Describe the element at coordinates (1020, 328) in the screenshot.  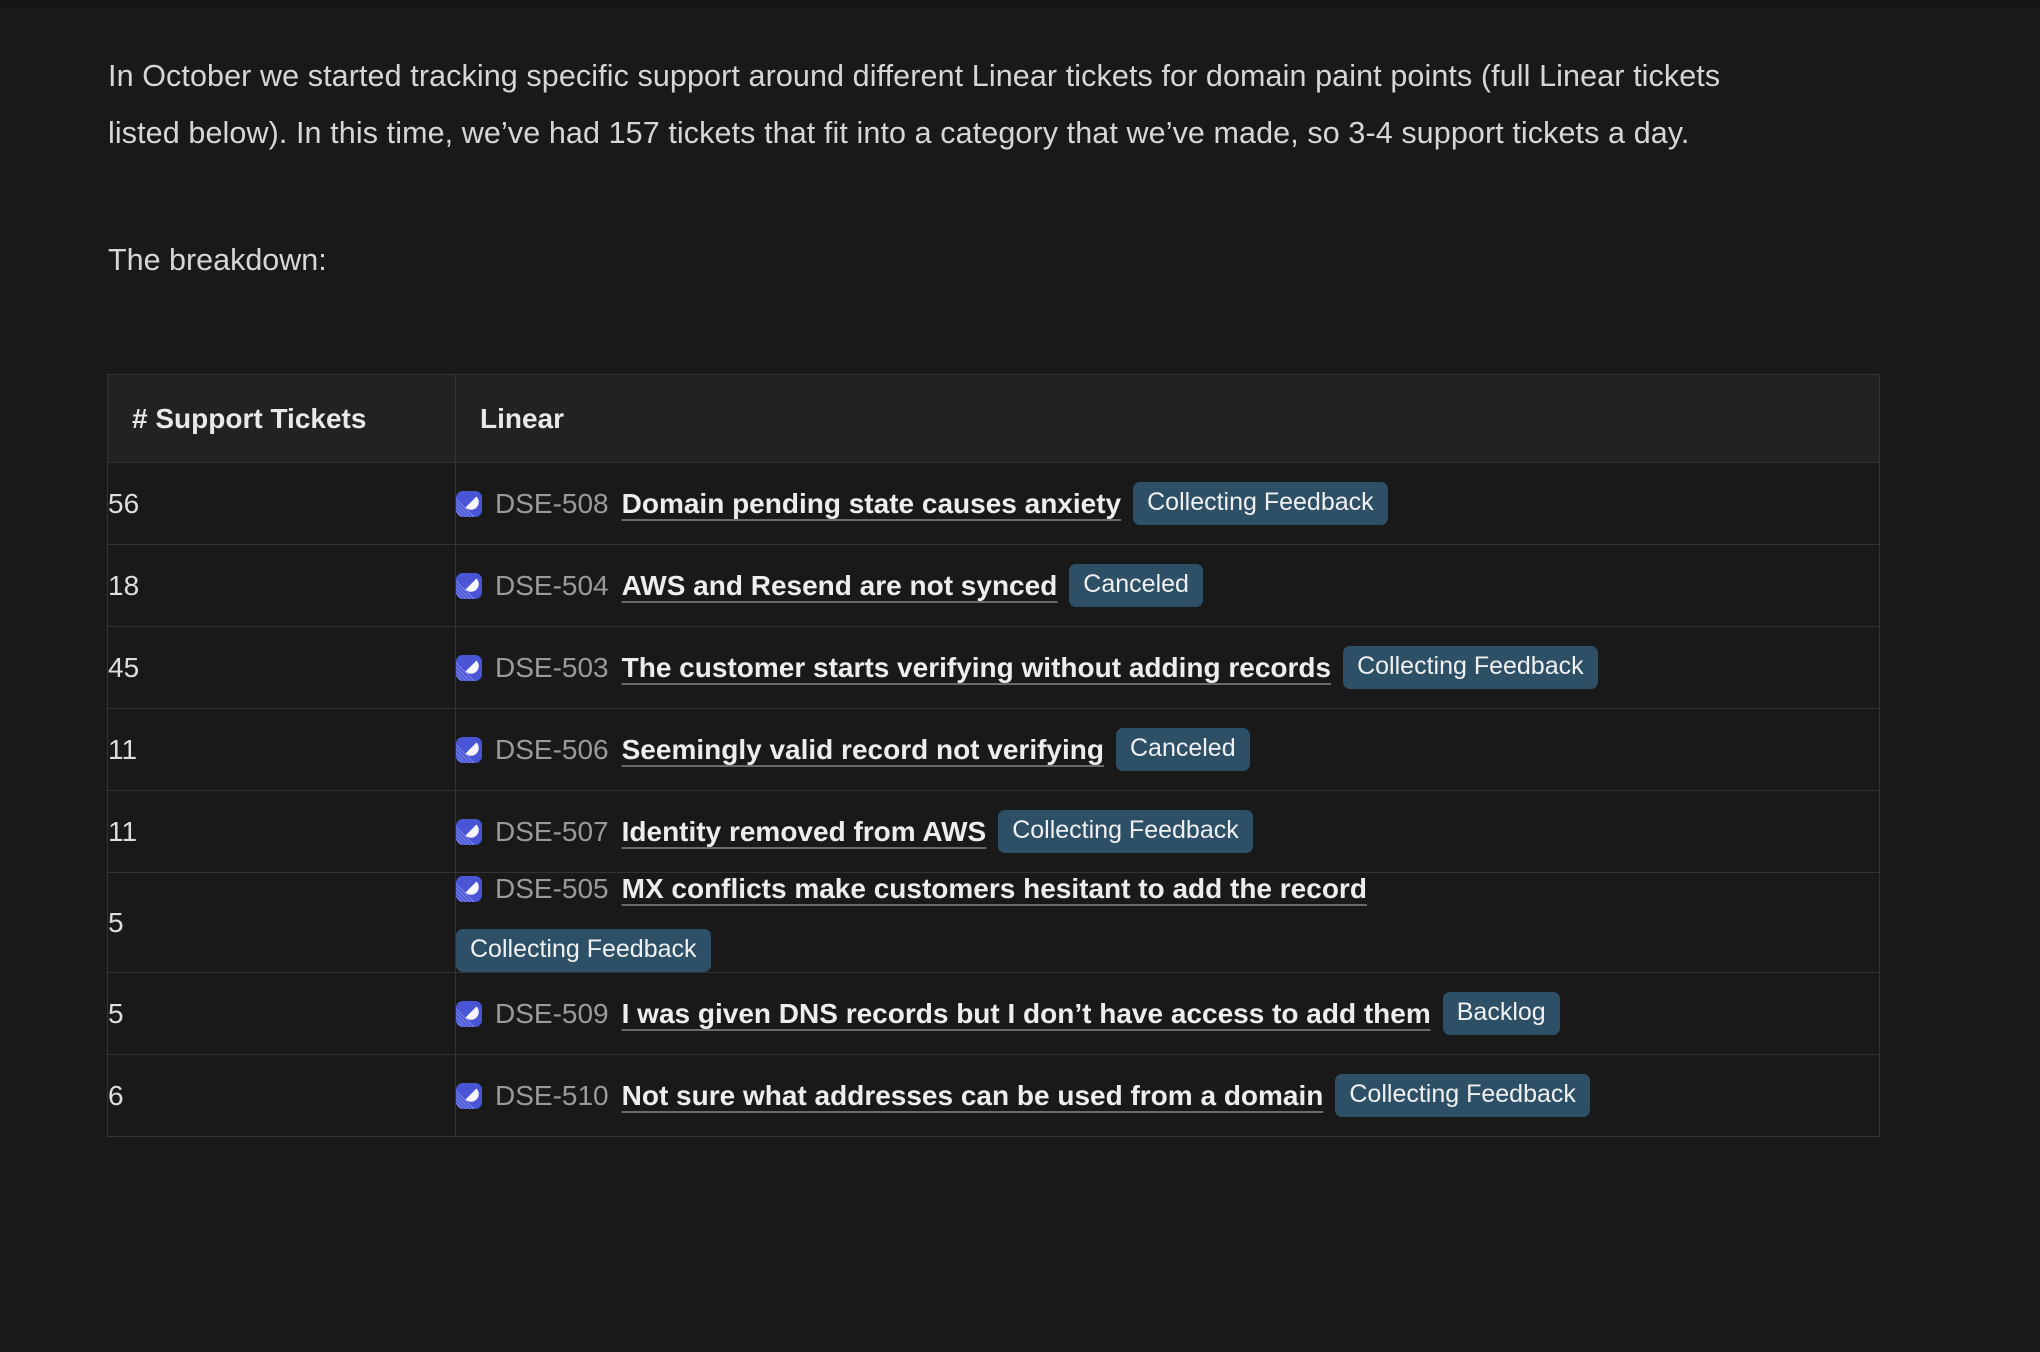
I see `table-spacer` at that location.